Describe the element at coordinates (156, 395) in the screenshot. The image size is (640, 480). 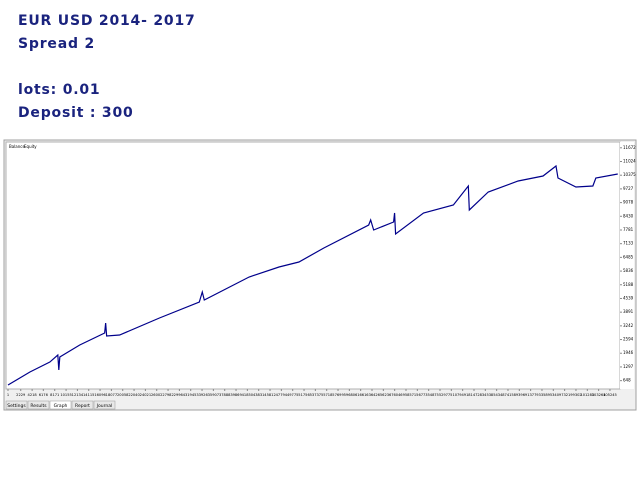
I see `x-tick-label: 26002` at that location.